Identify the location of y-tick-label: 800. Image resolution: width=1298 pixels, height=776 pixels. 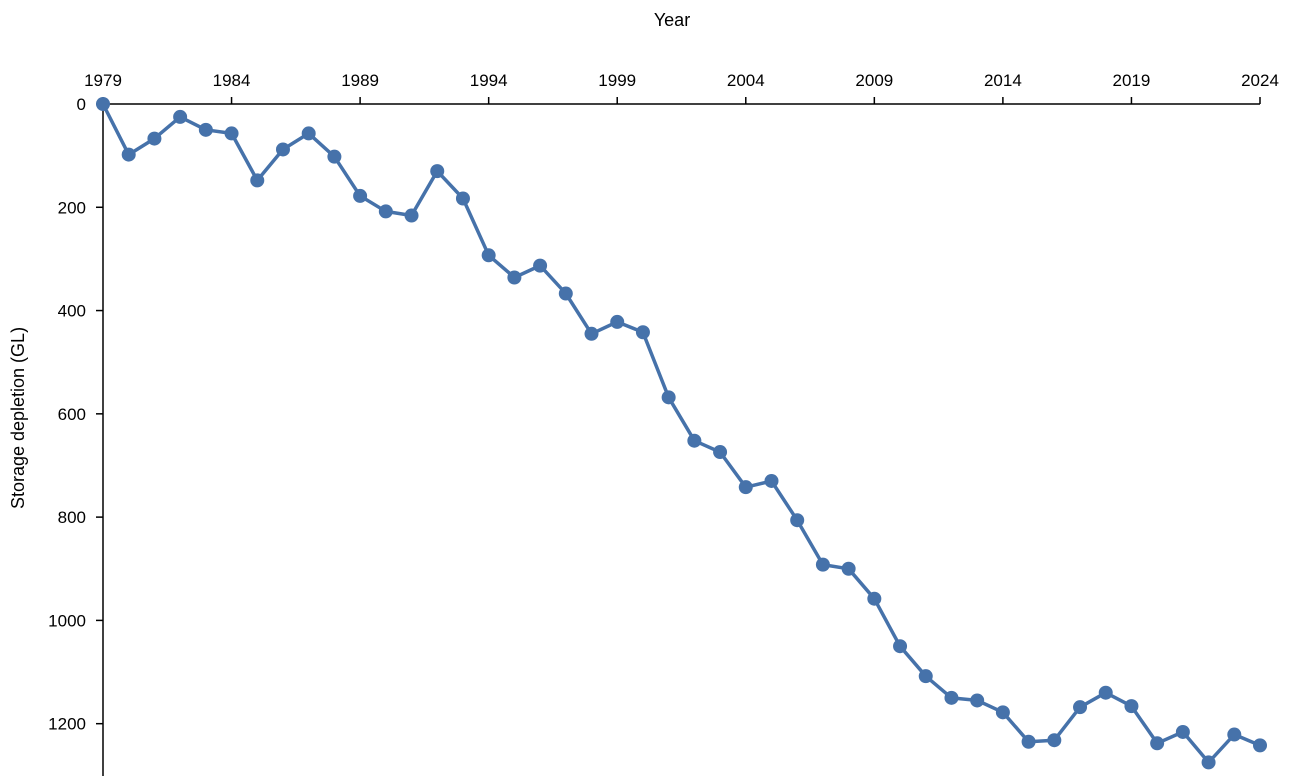
(72, 517).